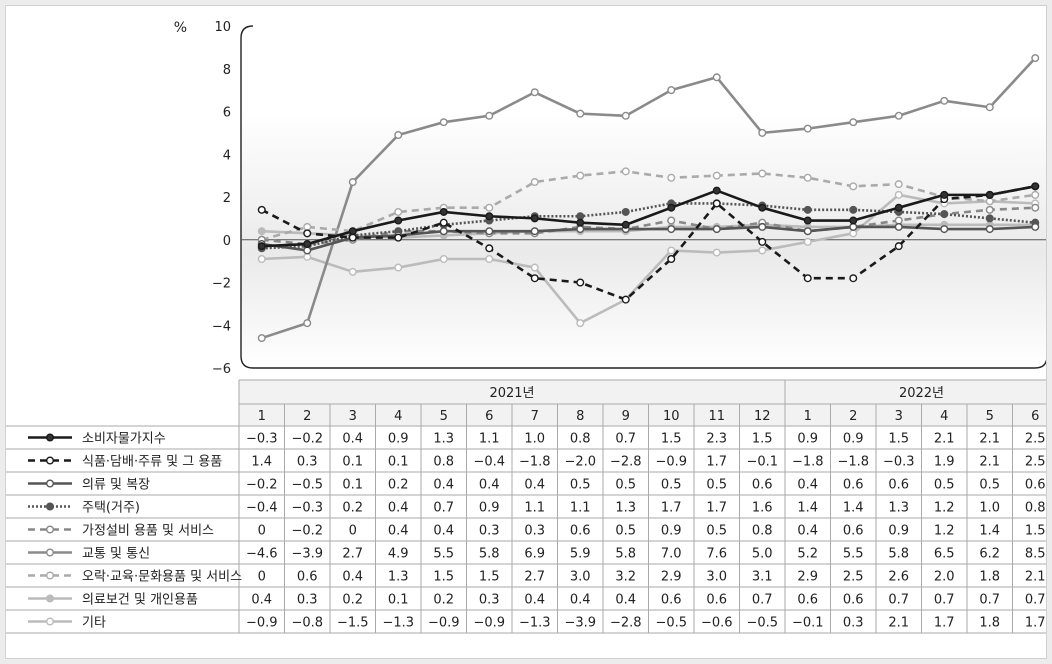 The height and width of the screenshot is (664, 1052). Describe the element at coordinates (227, 155) in the screenshot. I see `y-tick-label: 4` at that location.